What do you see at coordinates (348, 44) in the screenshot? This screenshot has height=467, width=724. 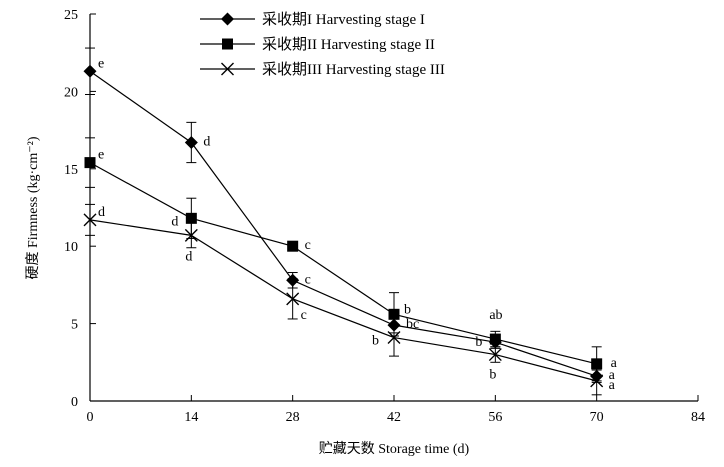 I see `legend-label: 采收期II Harvesting stage II` at bounding box center [348, 44].